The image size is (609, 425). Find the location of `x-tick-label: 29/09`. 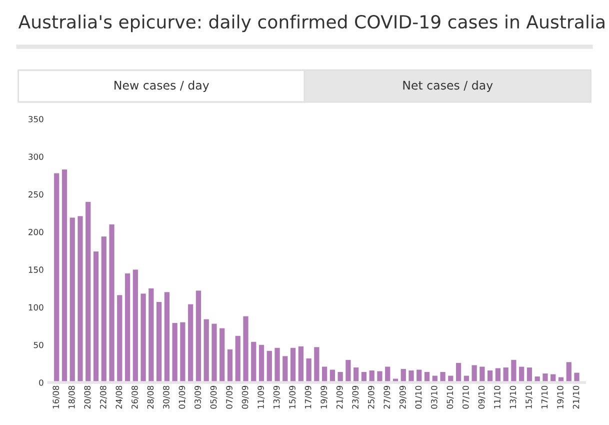

x-tick-label: 29/09 is located at coordinates (402, 397).